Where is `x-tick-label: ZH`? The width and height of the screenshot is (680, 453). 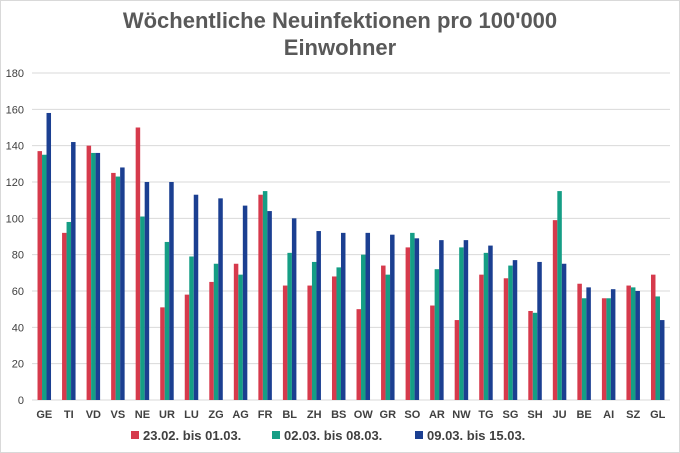
x-tick-label: ZH is located at coordinates (314, 415).